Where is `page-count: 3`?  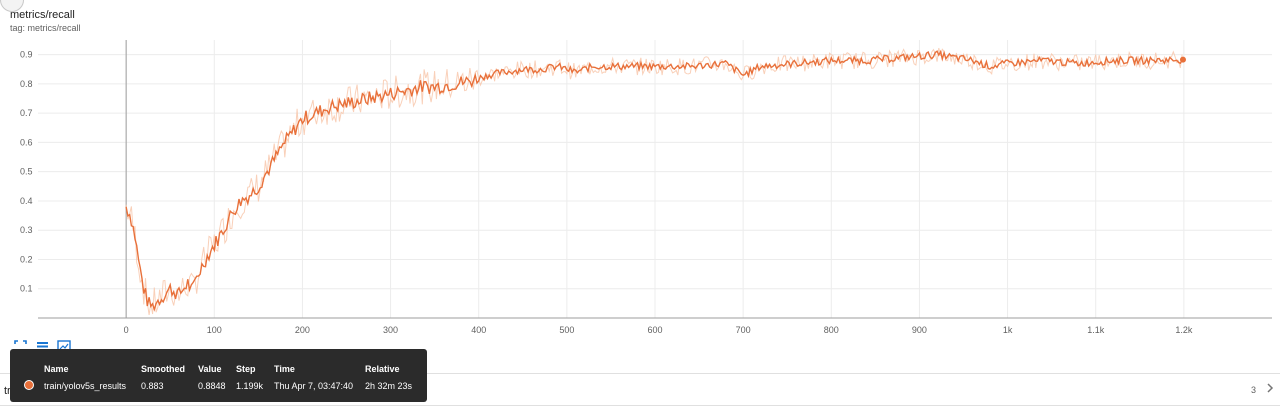
page-count: 3 is located at coordinates (1254, 390).